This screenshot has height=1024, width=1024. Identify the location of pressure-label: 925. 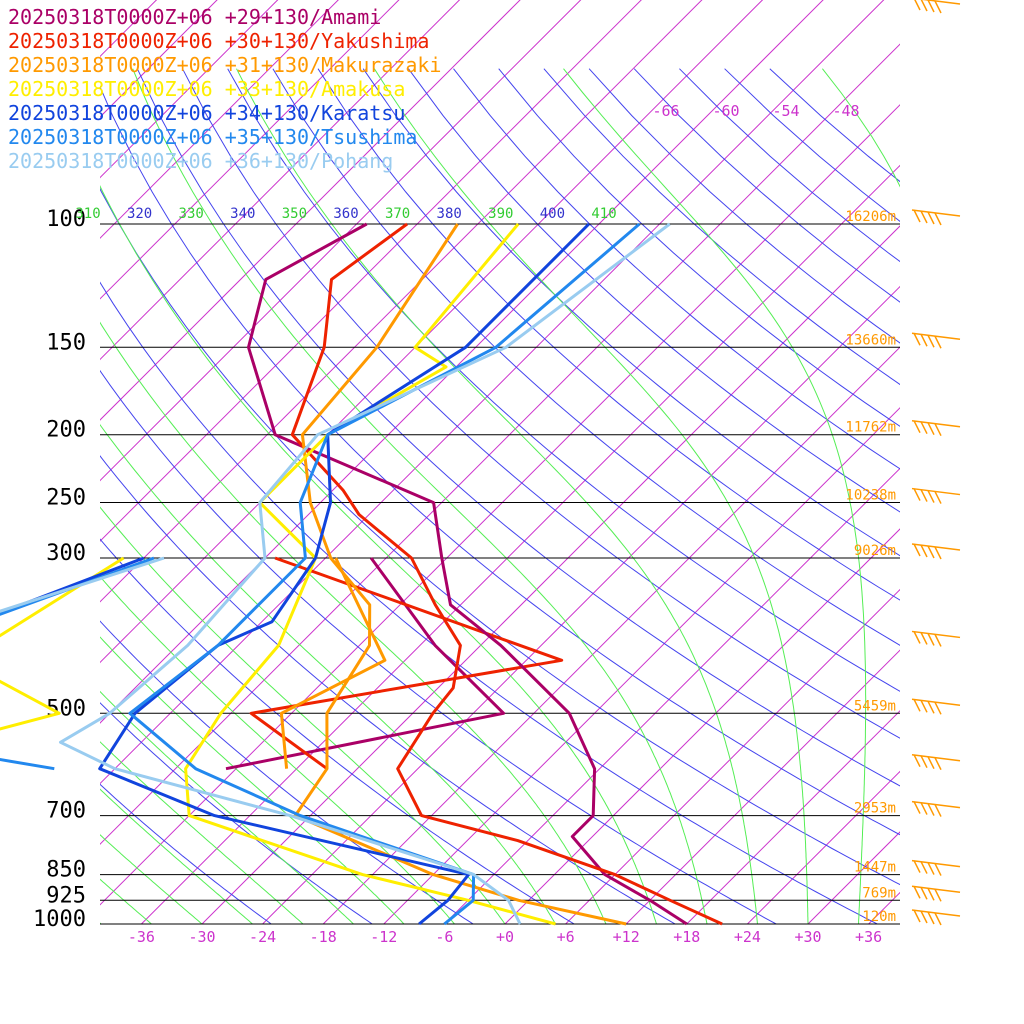
(66, 895).